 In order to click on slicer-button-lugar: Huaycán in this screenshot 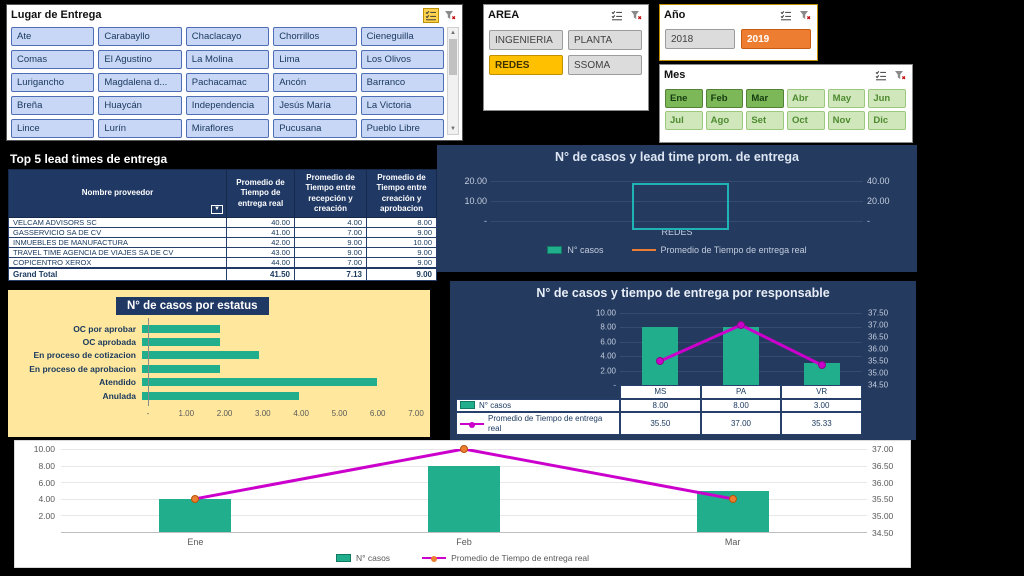, I will do `click(140, 105)`.